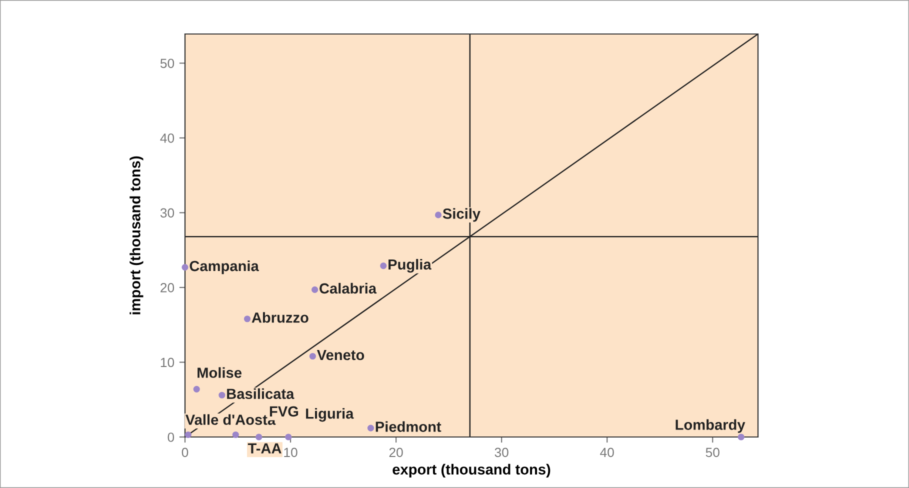  Describe the element at coordinates (607, 453) in the screenshot. I see `x-tick-label: 40` at that location.